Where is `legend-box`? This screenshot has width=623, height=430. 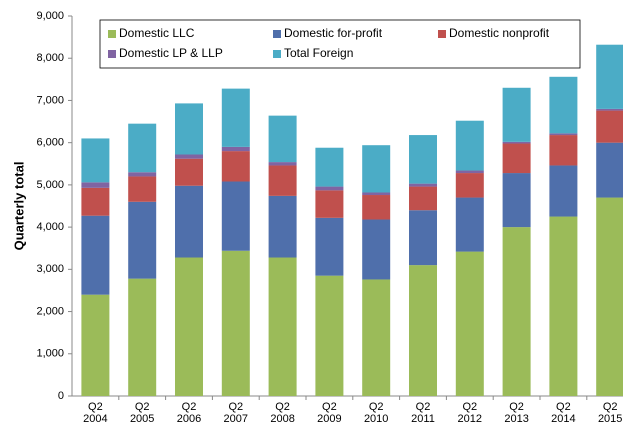
legend-box is located at coordinates (340, 44).